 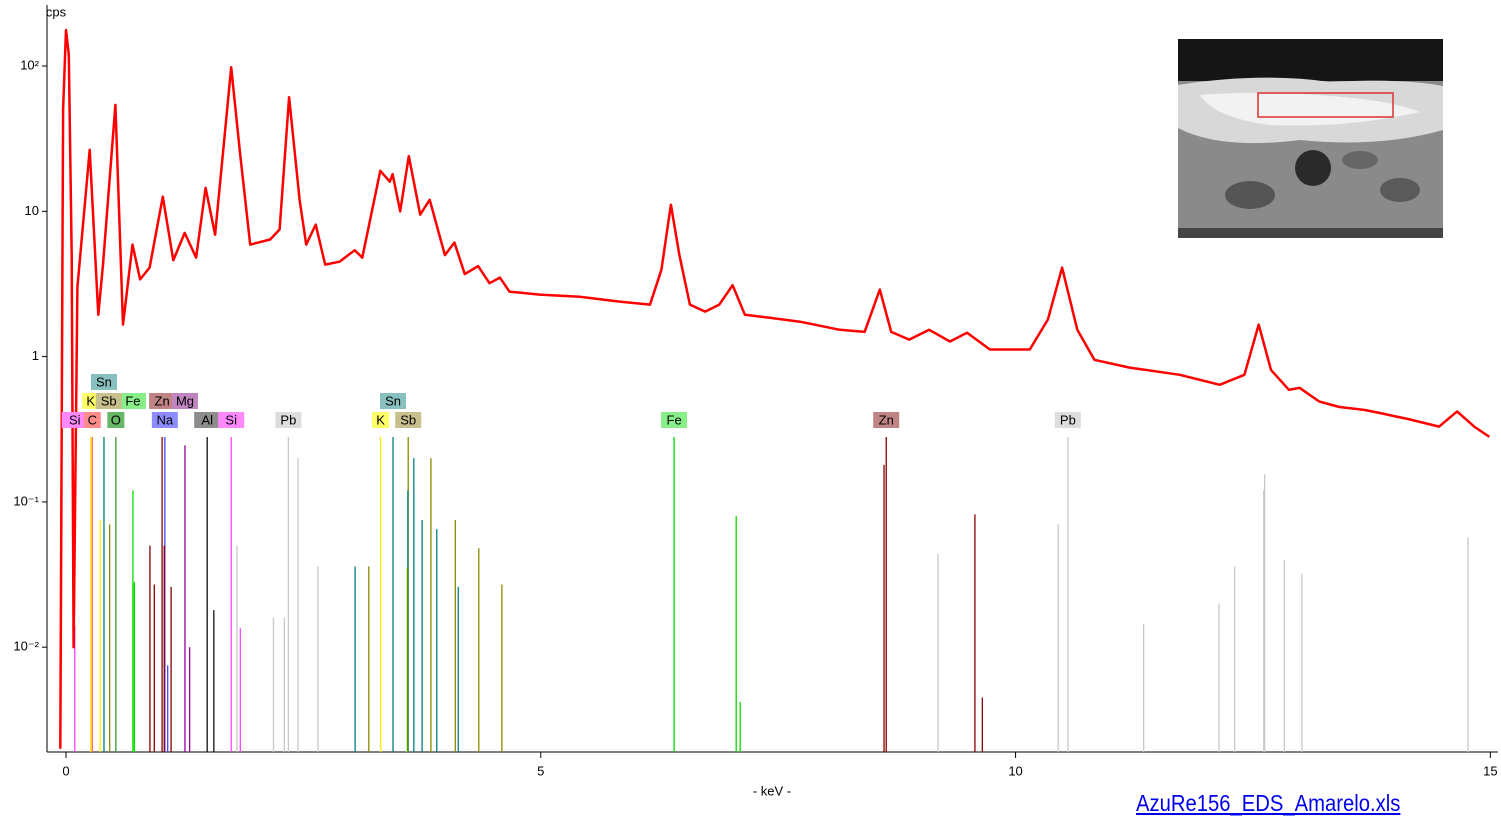 What do you see at coordinates (540, 770) in the screenshot?
I see `x-tick-label: 5` at bounding box center [540, 770].